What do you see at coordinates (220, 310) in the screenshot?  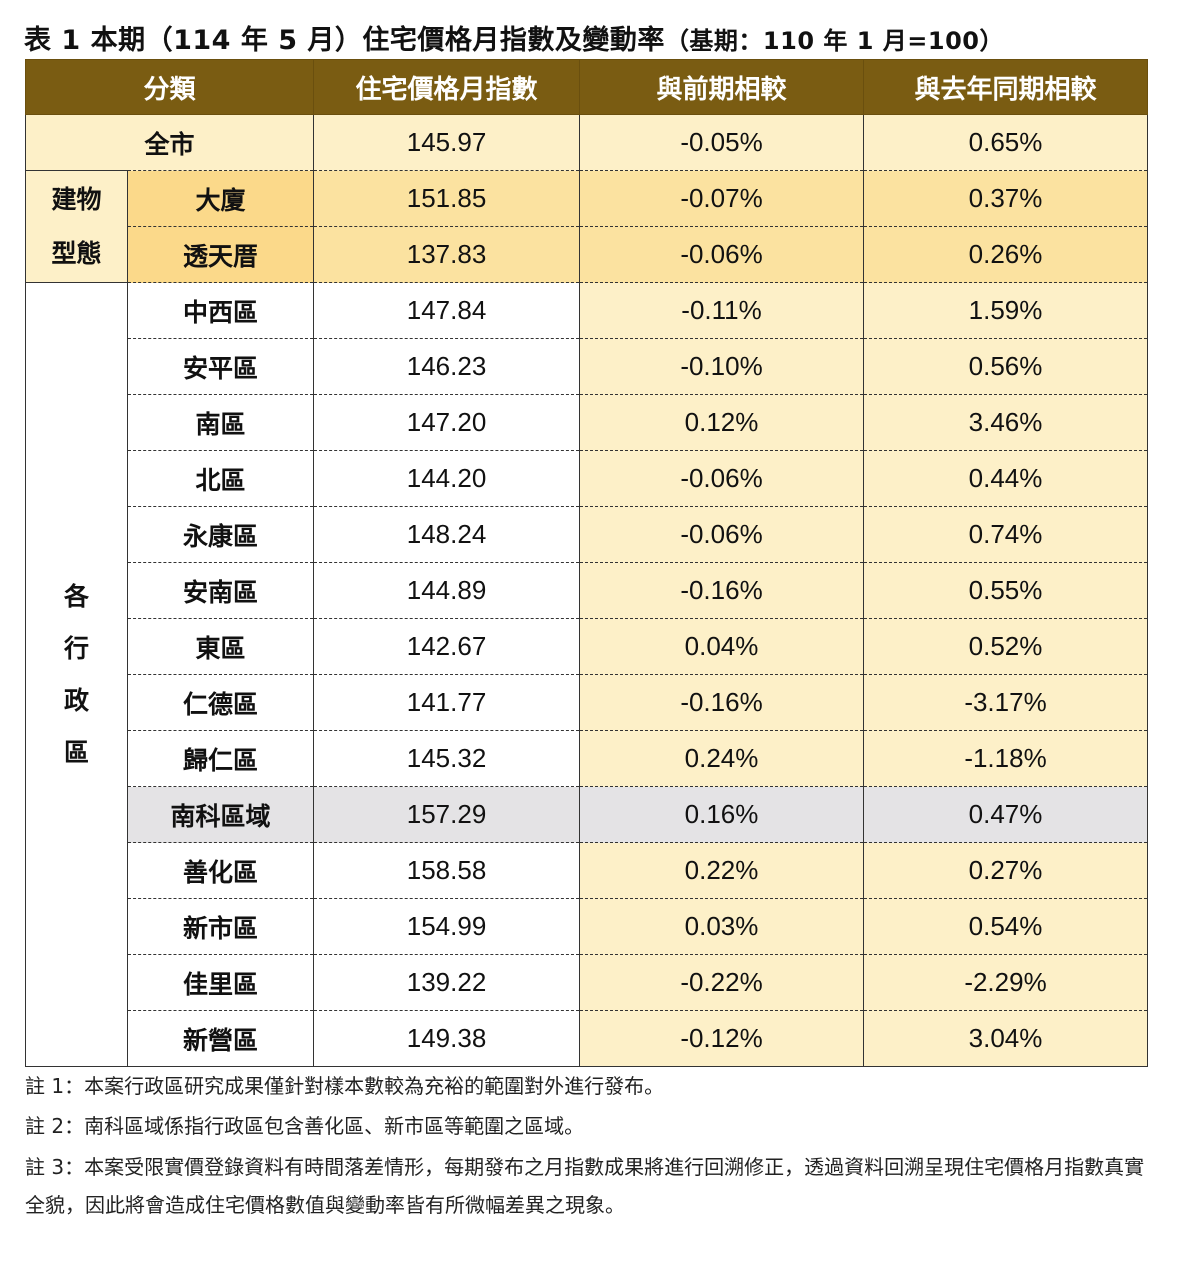 I see `row-label: 中西區` at bounding box center [220, 310].